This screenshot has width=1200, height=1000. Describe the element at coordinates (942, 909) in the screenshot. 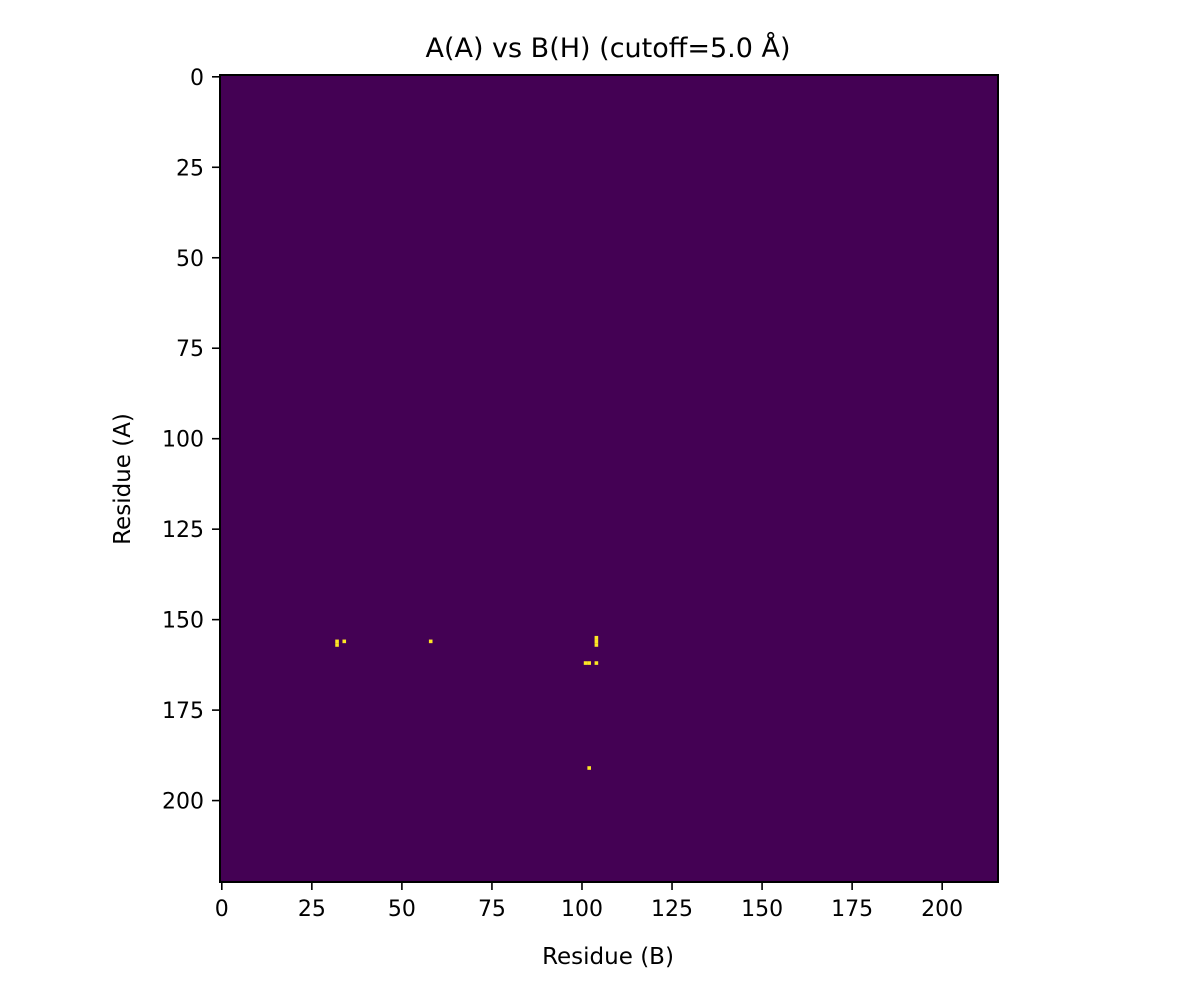

I see `x-tick-label: 200` at that location.